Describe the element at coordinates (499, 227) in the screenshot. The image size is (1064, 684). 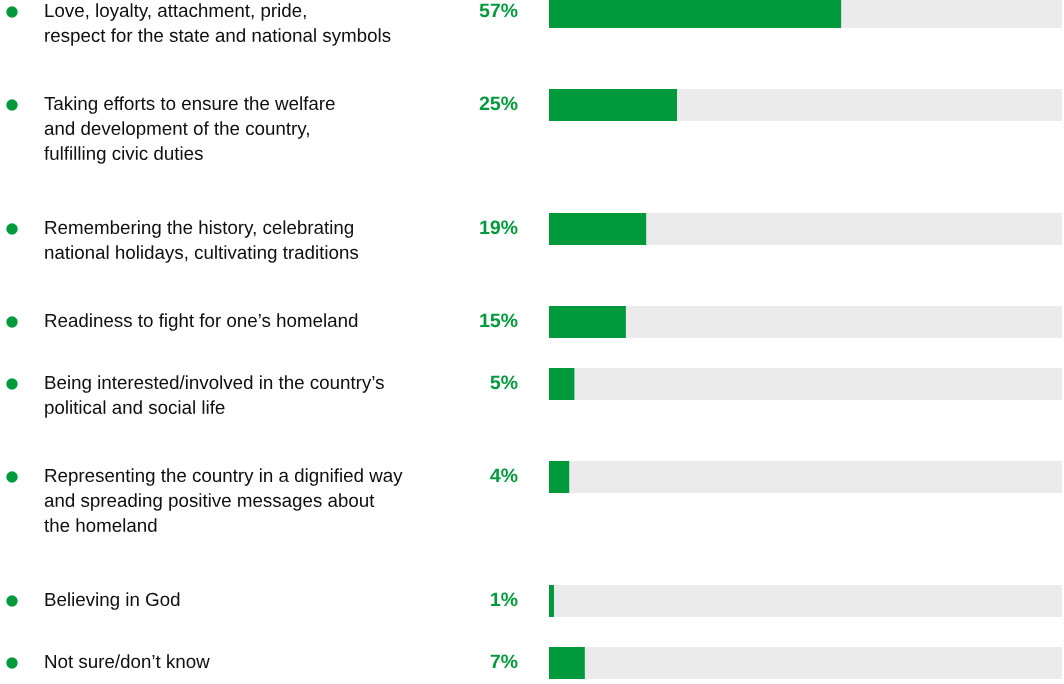
I see `data-label: 19%` at that location.